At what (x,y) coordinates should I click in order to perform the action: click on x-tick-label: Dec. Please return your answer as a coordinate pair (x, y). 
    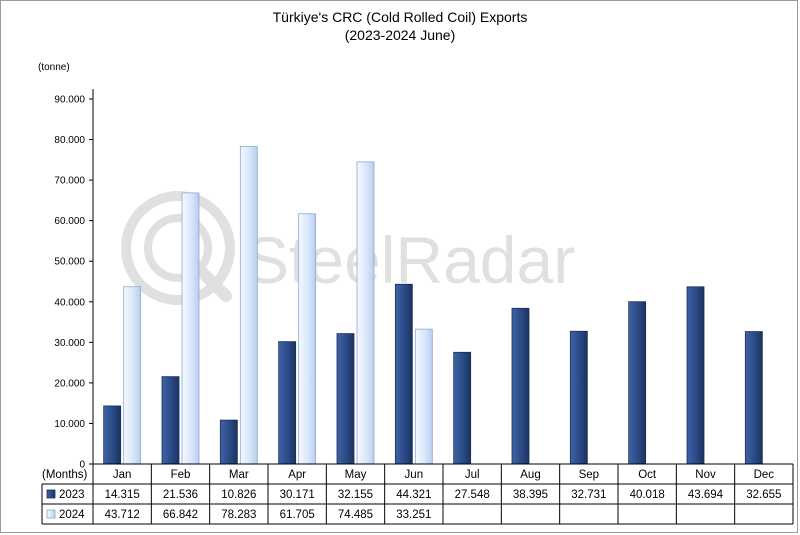
    Looking at the image, I should click on (764, 475).